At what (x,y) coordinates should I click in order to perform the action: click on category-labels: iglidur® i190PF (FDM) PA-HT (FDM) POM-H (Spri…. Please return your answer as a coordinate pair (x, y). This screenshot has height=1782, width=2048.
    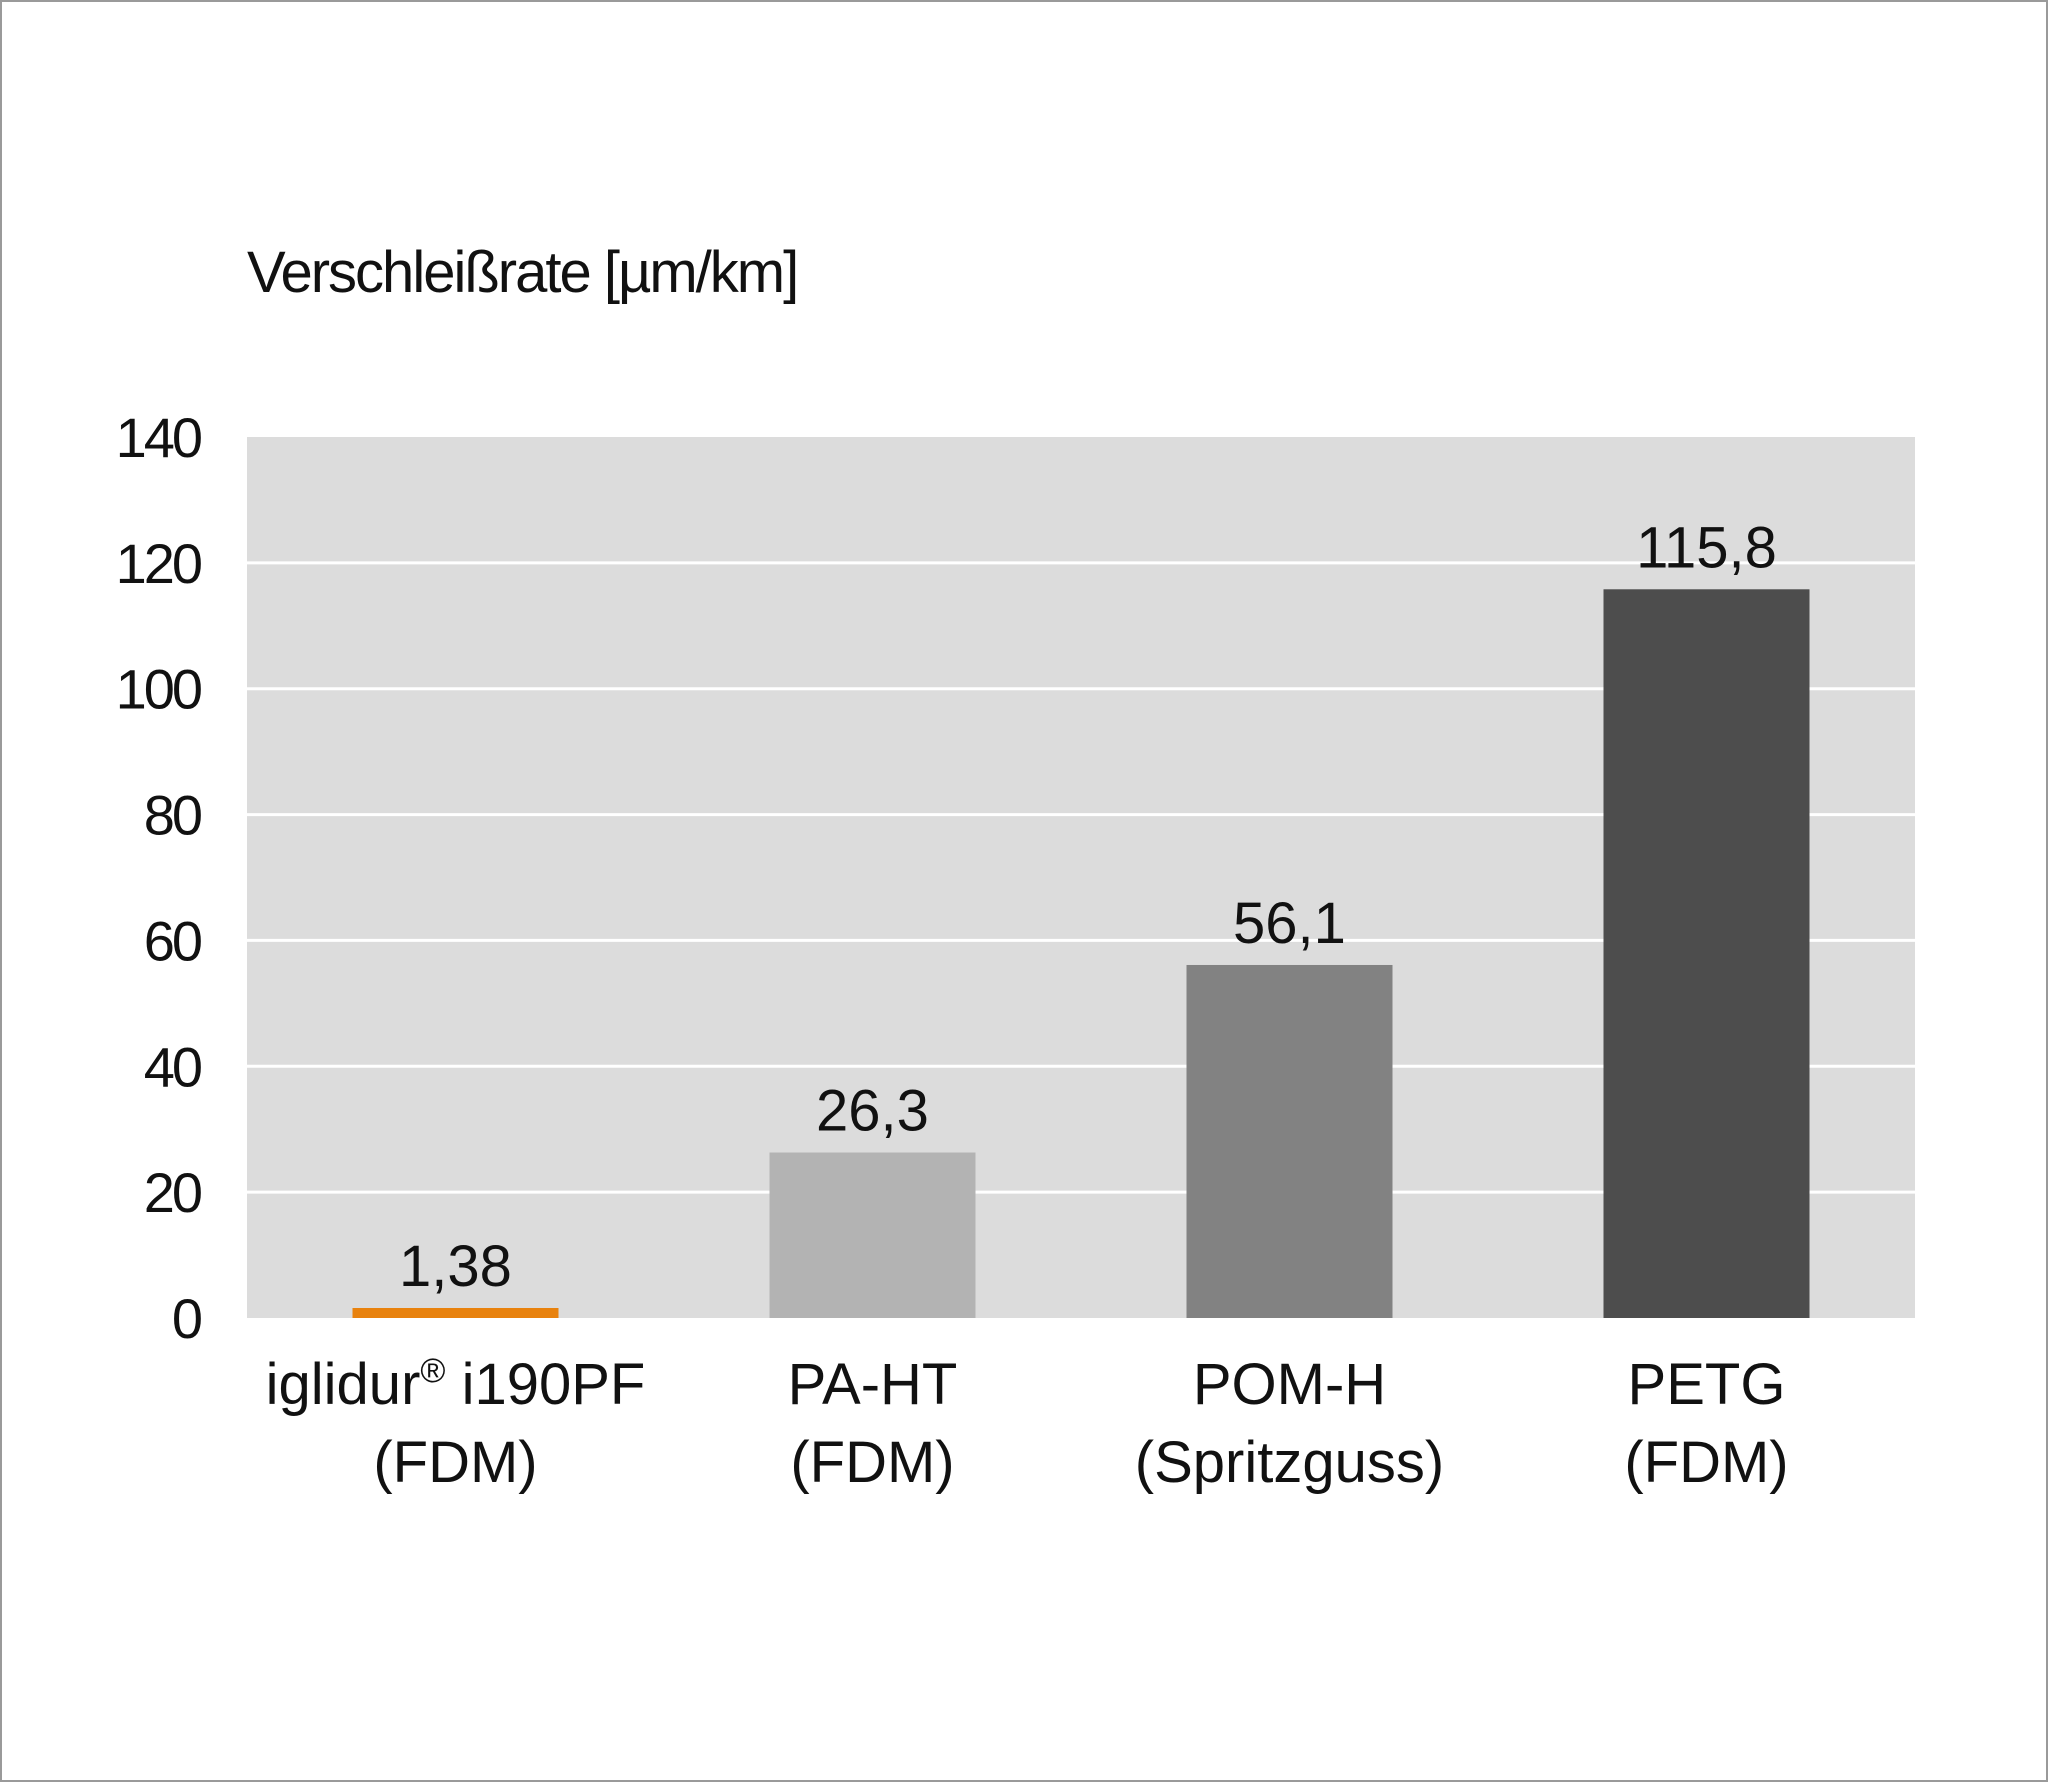
    Looking at the image, I should click on (1027, 1423).